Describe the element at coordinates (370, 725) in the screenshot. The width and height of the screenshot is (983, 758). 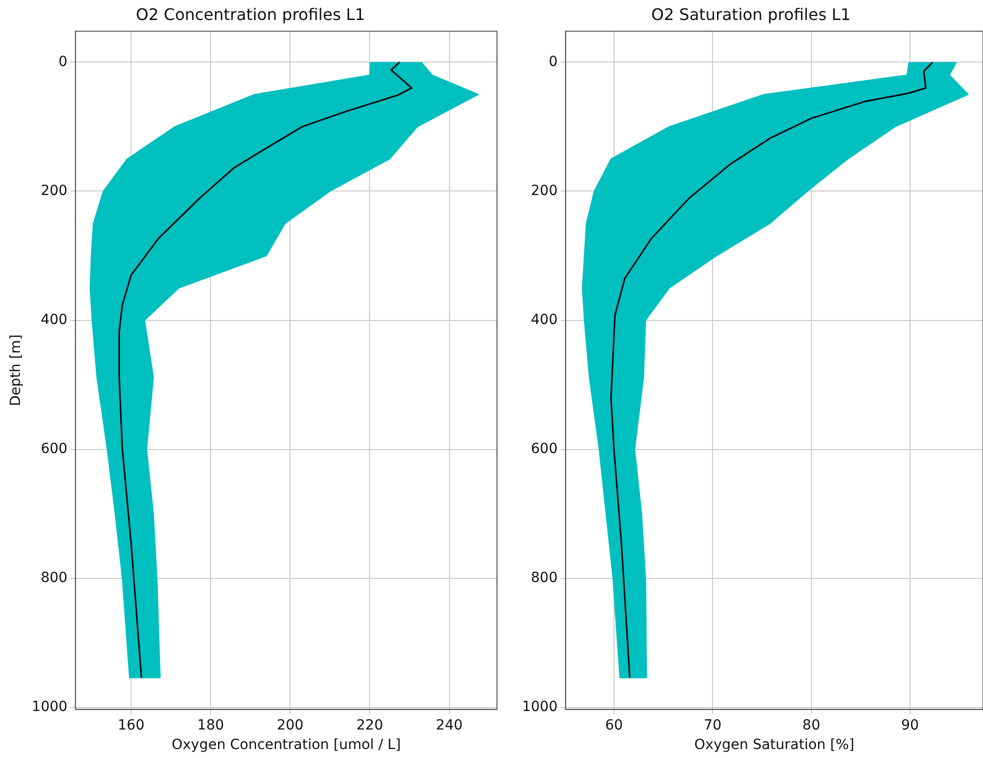
I see `x-tick-label: 220` at that location.